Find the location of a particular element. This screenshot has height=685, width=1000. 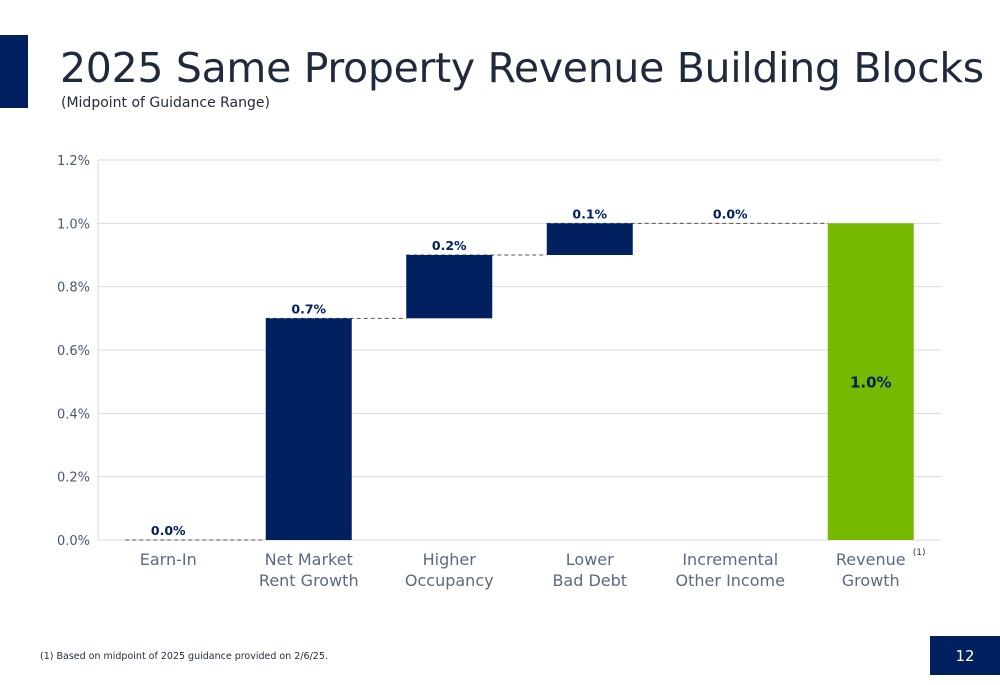

accent-bar is located at coordinates (14, 71).